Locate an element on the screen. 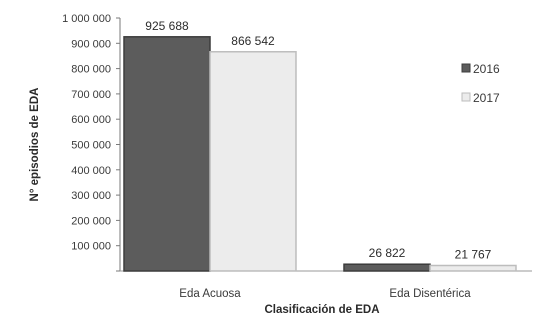 The height and width of the screenshot is (322, 536). y-tick-label: 100 000 is located at coordinates (91, 247).